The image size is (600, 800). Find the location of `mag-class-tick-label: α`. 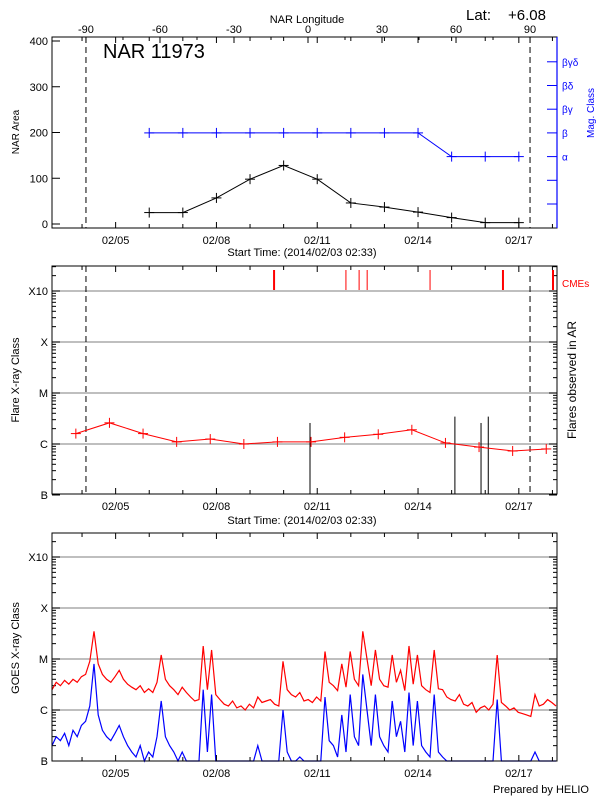

mag-class-tick-label: α is located at coordinates (565, 158).